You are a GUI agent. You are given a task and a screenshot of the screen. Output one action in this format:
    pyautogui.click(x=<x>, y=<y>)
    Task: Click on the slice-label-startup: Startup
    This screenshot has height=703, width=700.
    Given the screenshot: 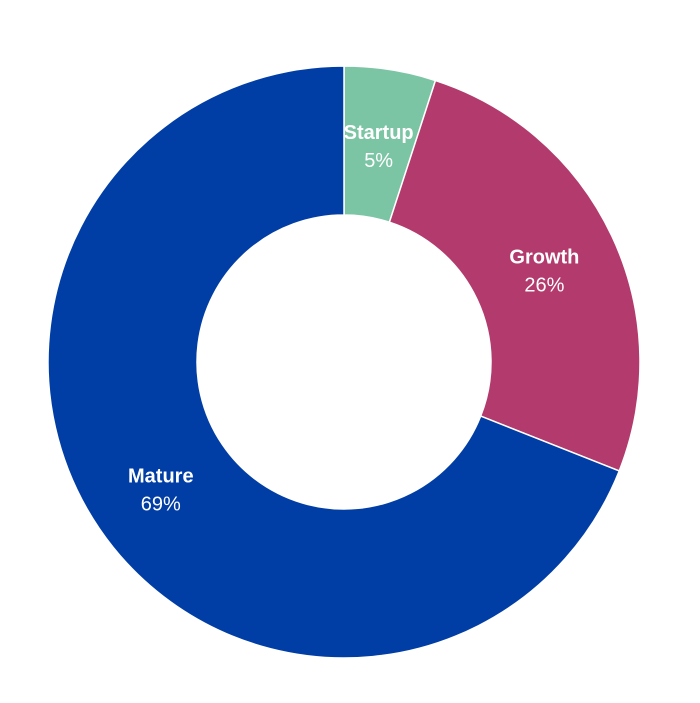 What is the action you would take?
    pyautogui.click(x=379, y=133)
    